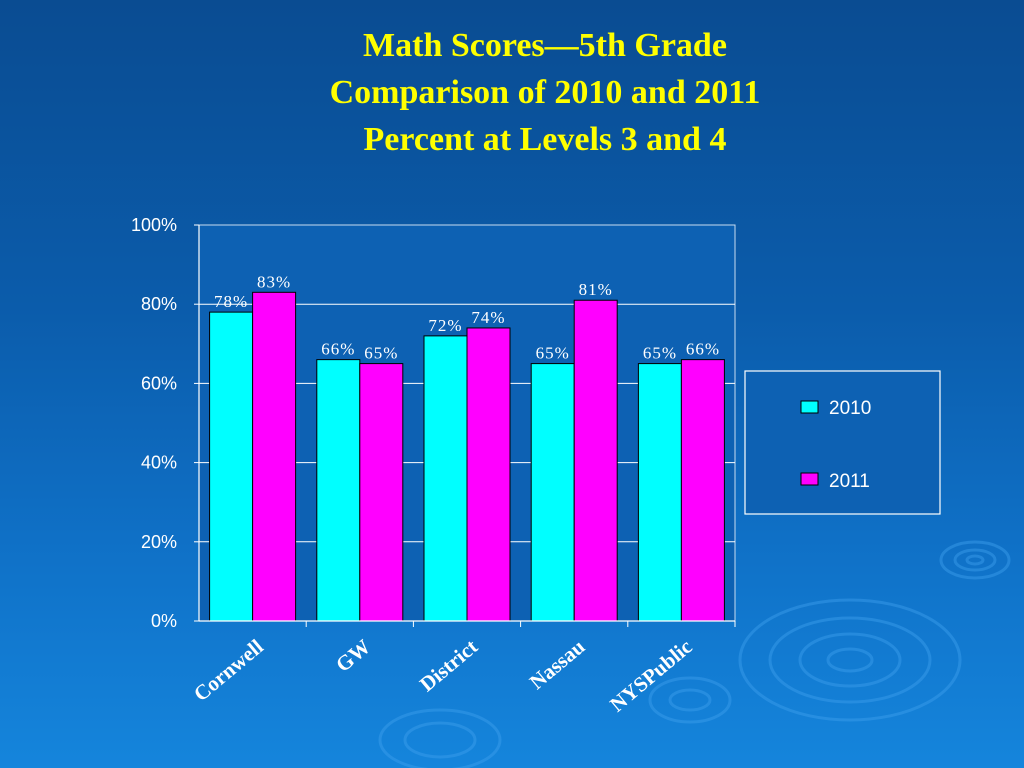  Describe the element at coordinates (595, 460) in the screenshot. I see `bar-2011-nassau` at that location.